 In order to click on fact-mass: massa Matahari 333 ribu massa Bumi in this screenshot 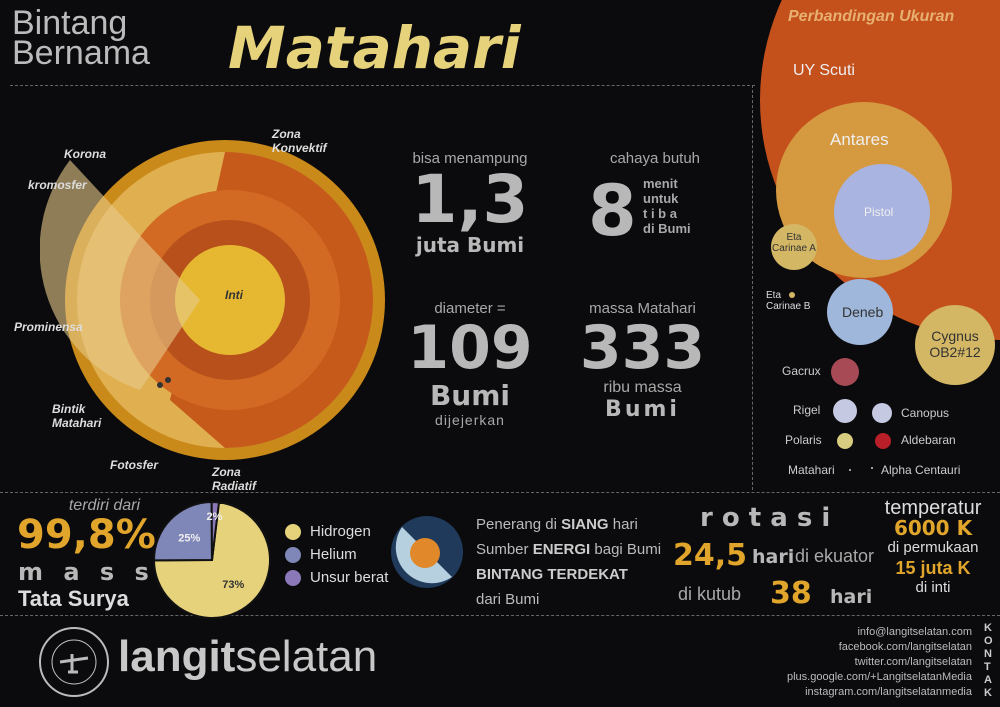, I will do `click(642, 361)`.